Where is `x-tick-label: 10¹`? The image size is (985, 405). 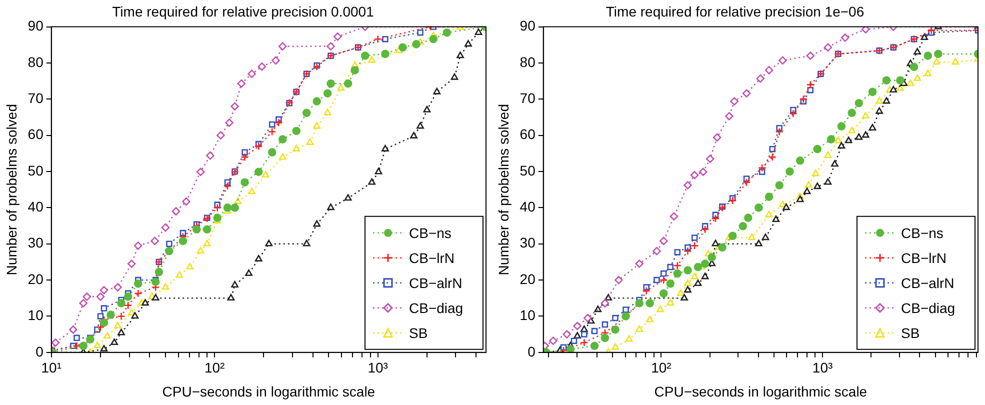
x-tick-label: 10¹ is located at coordinates (51, 368).